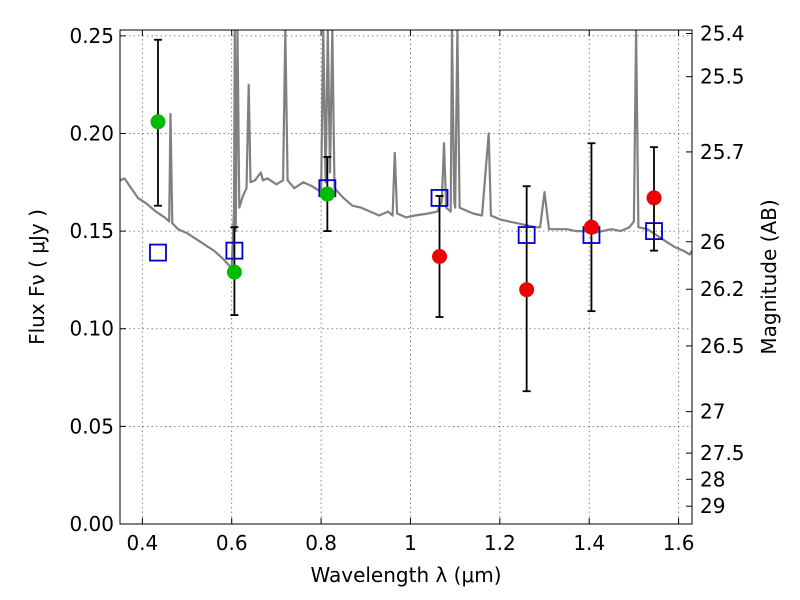 This screenshot has height=600, width=800. I want to click on x-tick-label: 0.8, so click(321, 543).